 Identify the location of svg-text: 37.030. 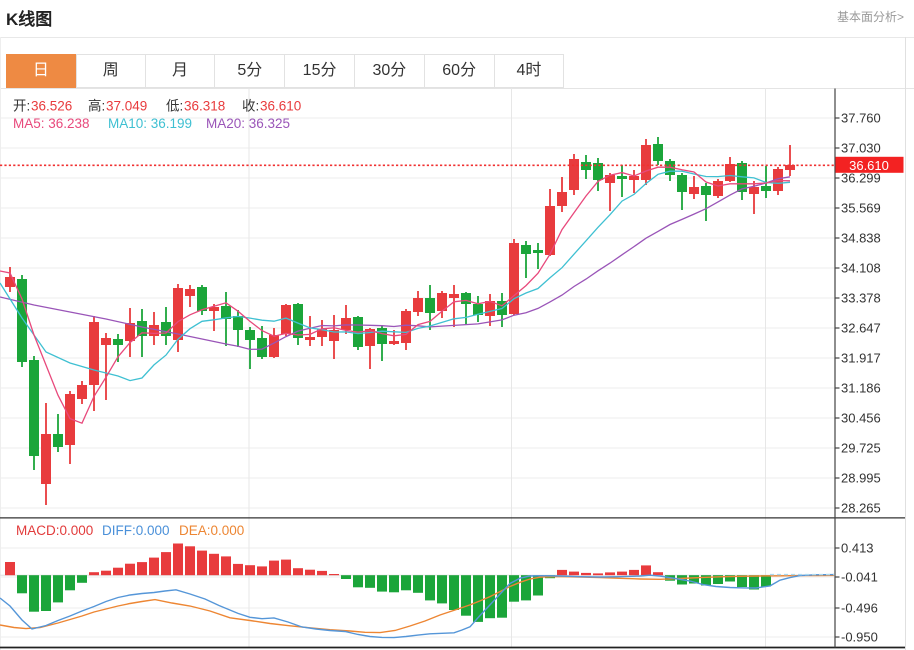
(861, 148).